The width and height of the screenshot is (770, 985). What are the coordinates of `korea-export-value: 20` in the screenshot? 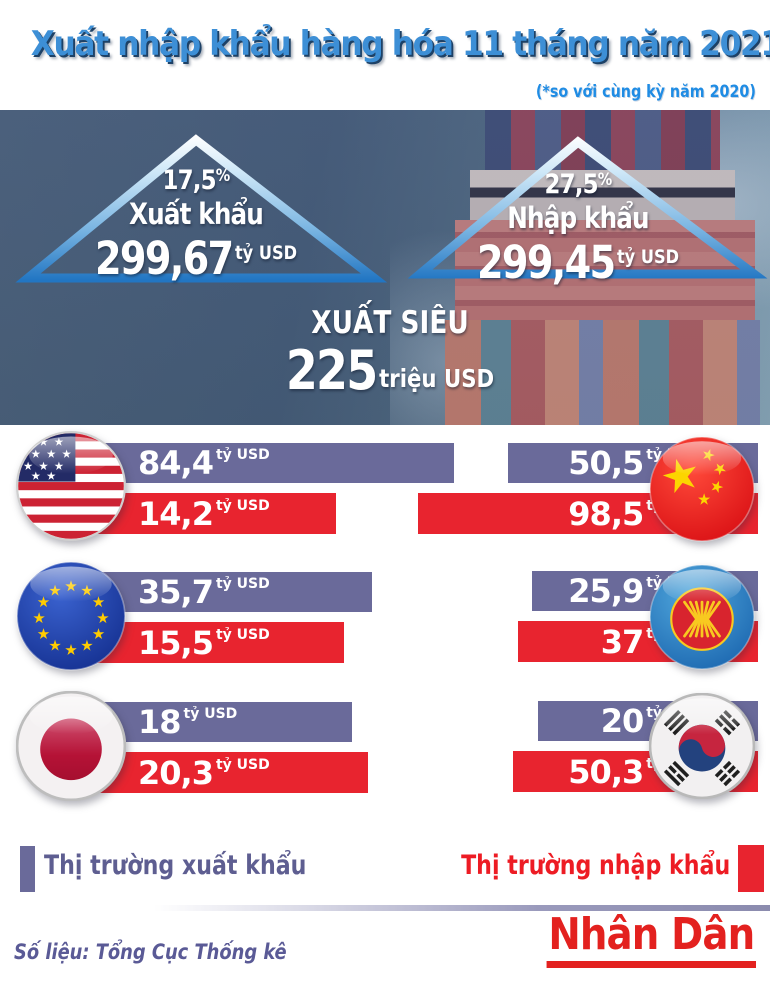 It's located at (622, 721).